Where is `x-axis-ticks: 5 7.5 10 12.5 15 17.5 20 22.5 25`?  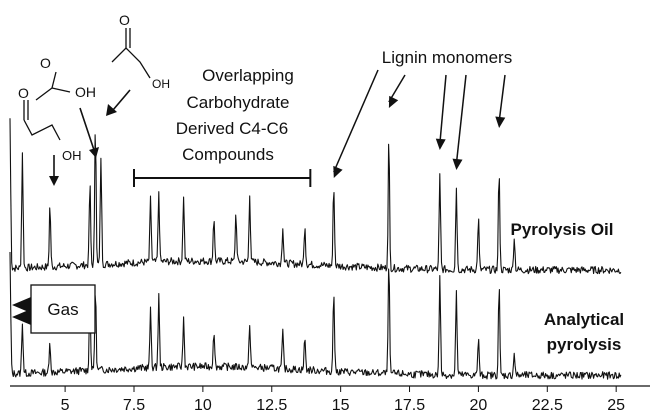
x-axis-ticks: 5 7.5 10 12.5 15 17.5 20 22.5 25 is located at coordinates (343, 400).